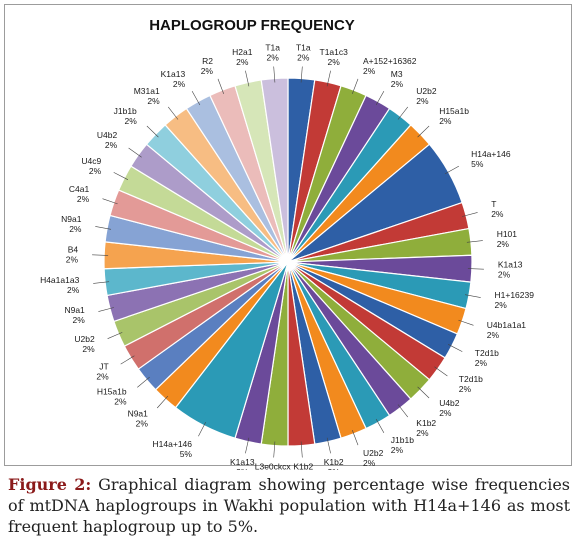  What do you see at coordinates (72, 254) in the screenshot?
I see `slice-label-b4-29: B4 2%` at bounding box center [72, 254].